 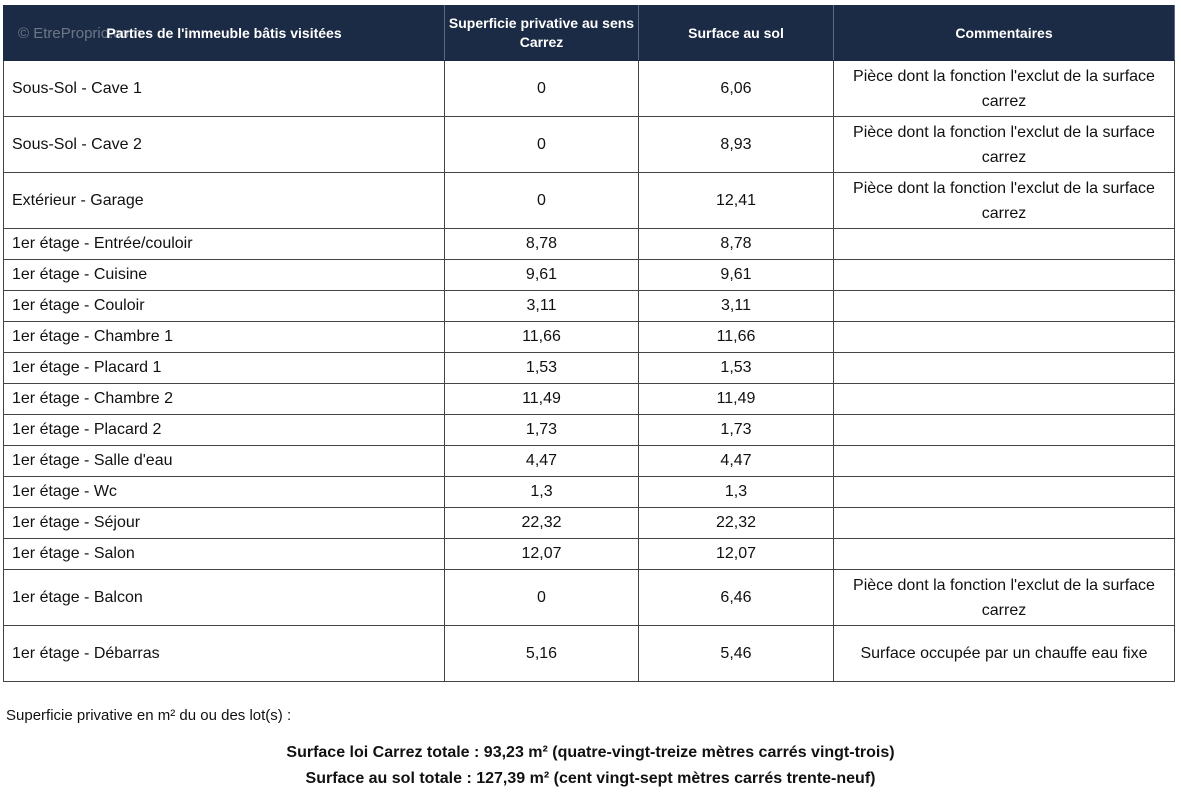 What do you see at coordinates (736, 306) in the screenshot?
I see `cell-sol: 3,11` at bounding box center [736, 306].